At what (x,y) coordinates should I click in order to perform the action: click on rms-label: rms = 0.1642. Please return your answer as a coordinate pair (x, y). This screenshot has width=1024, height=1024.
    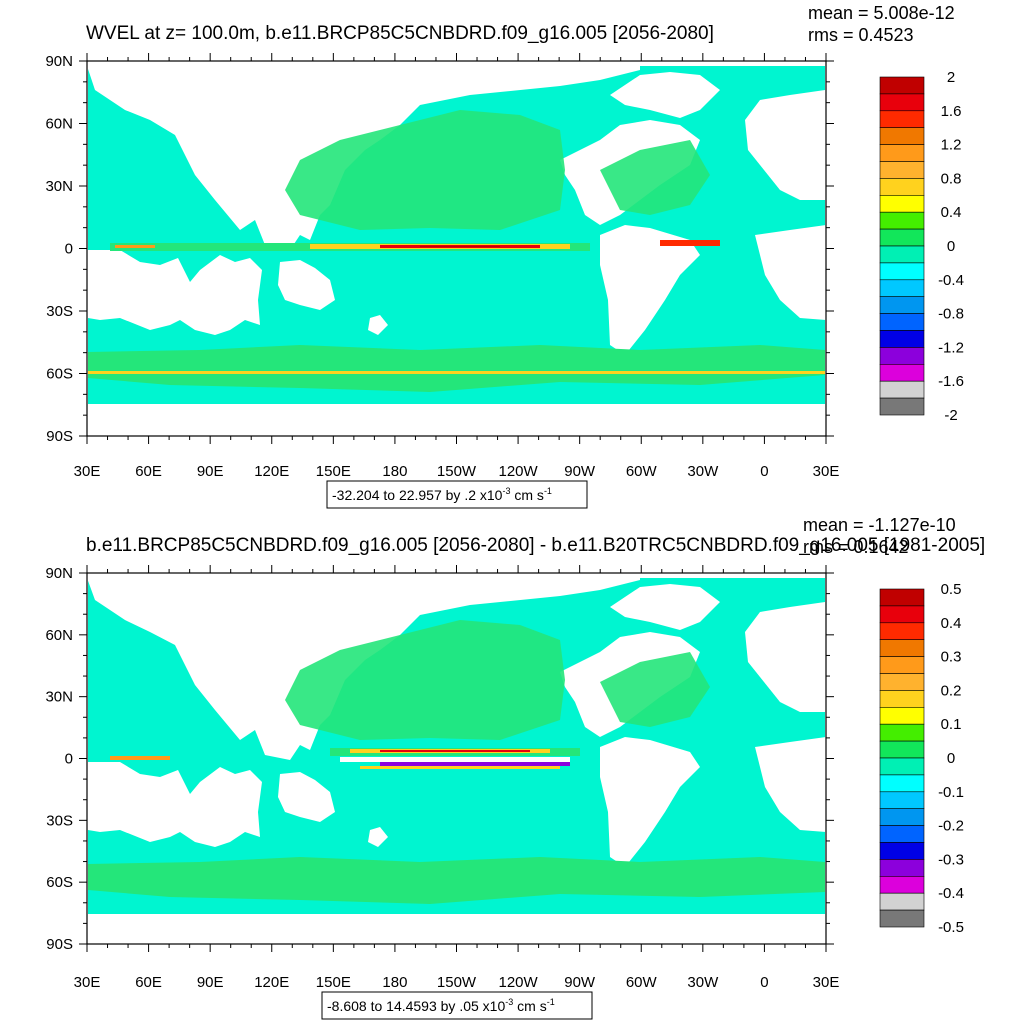
    Looking at the image, I should click on (856, 547).